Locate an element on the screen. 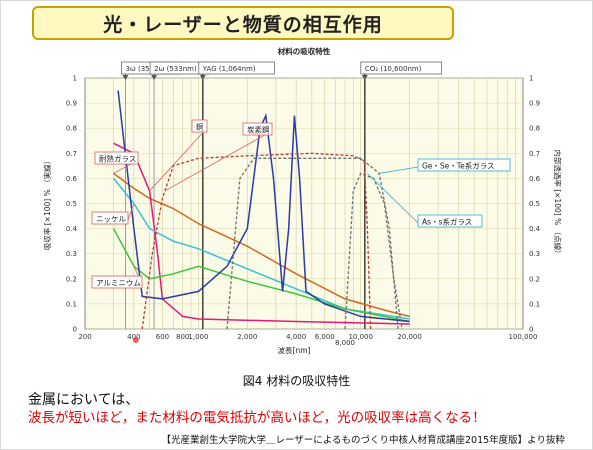  y-tick-label-right: 0.7 is located at coordinates (534, 154).